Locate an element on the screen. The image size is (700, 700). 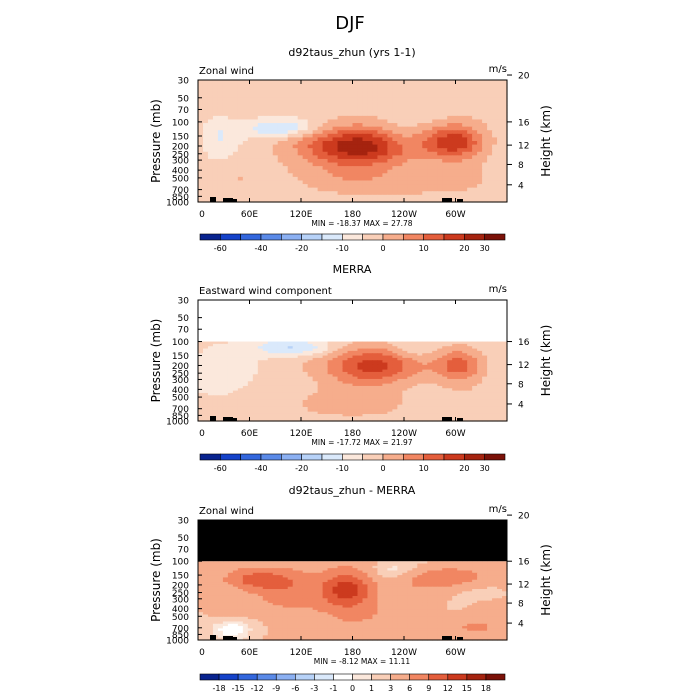
colorbar-swatch is located at coordinates (474, 237).